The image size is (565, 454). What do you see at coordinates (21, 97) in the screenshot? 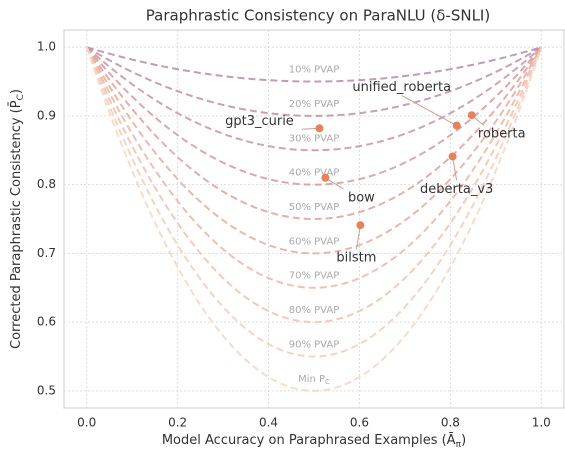
I see `y-axis-label-sub: C` at bounding box center [21, 97].